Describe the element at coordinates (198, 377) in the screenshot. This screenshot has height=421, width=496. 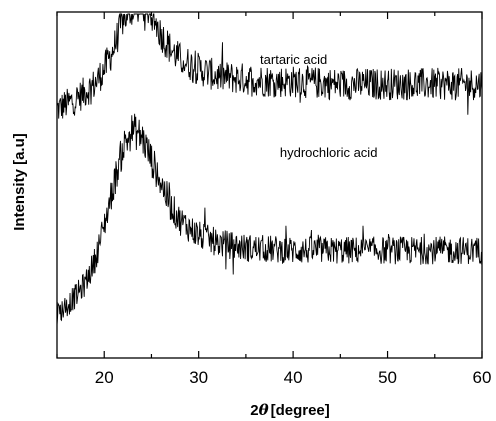
I see `x-tick-label: 30` at that location.